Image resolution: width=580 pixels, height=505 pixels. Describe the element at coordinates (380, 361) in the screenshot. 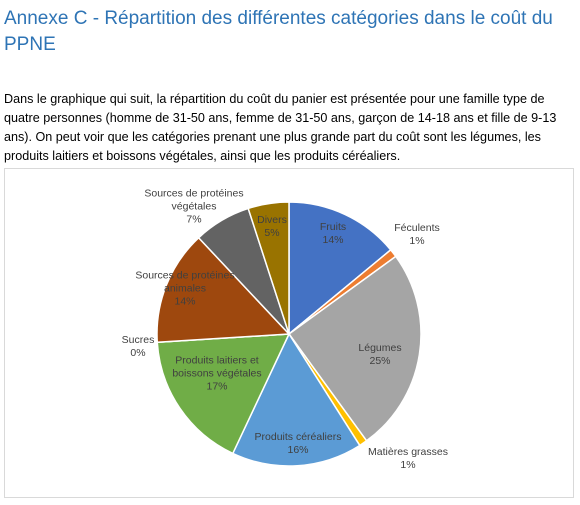

I see `value-label: 25%` at that location.